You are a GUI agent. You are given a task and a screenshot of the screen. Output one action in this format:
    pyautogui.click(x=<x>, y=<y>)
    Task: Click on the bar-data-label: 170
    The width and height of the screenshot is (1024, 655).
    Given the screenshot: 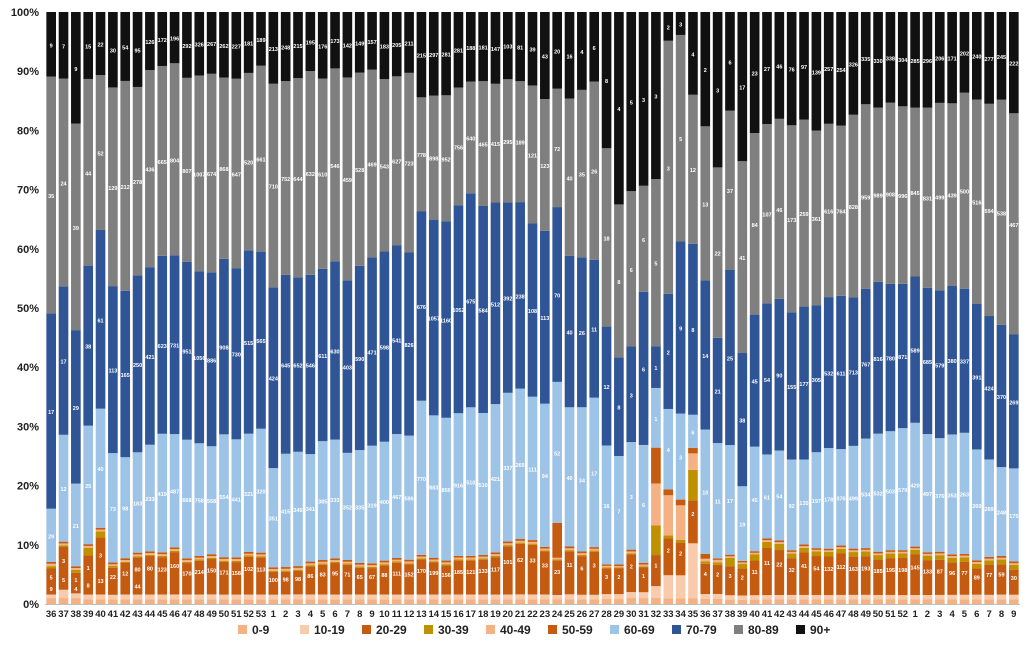 What is the action you would take?
    pyautogui.click(x=186, y=575)
    